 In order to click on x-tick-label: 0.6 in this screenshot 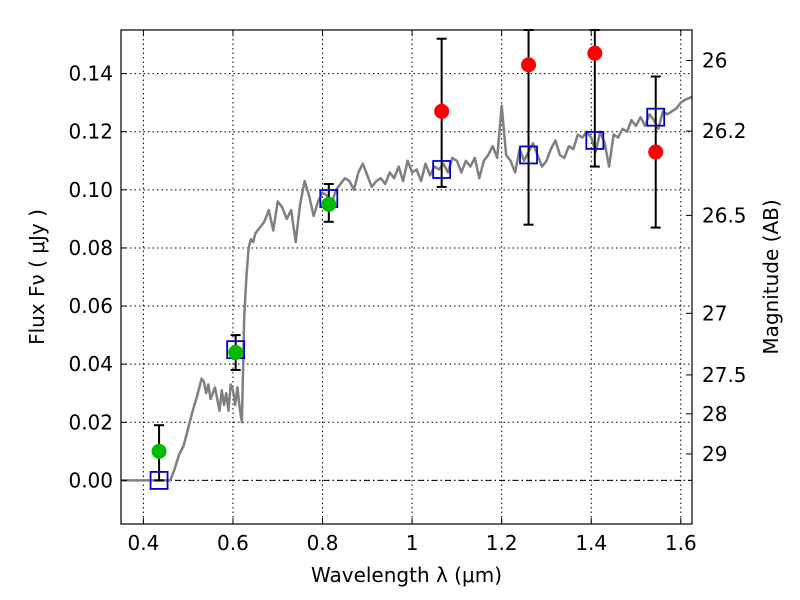, I will do `click(233, 543)`.